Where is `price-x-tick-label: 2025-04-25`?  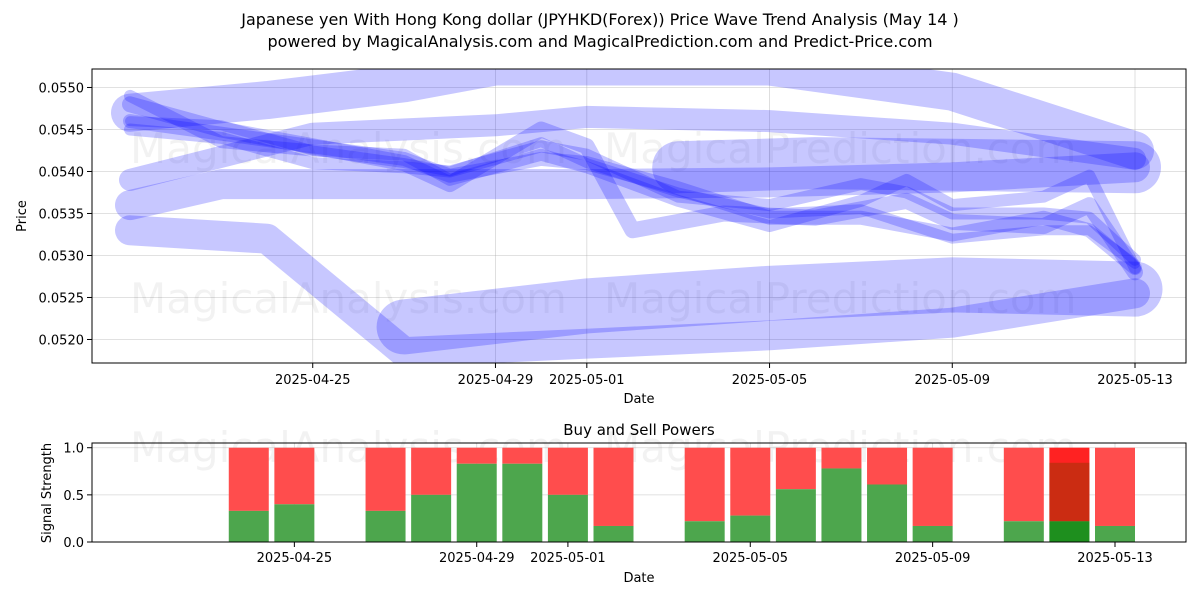 price-x-tick-label: 2025-04-25 is located at coordinates (313, 380).